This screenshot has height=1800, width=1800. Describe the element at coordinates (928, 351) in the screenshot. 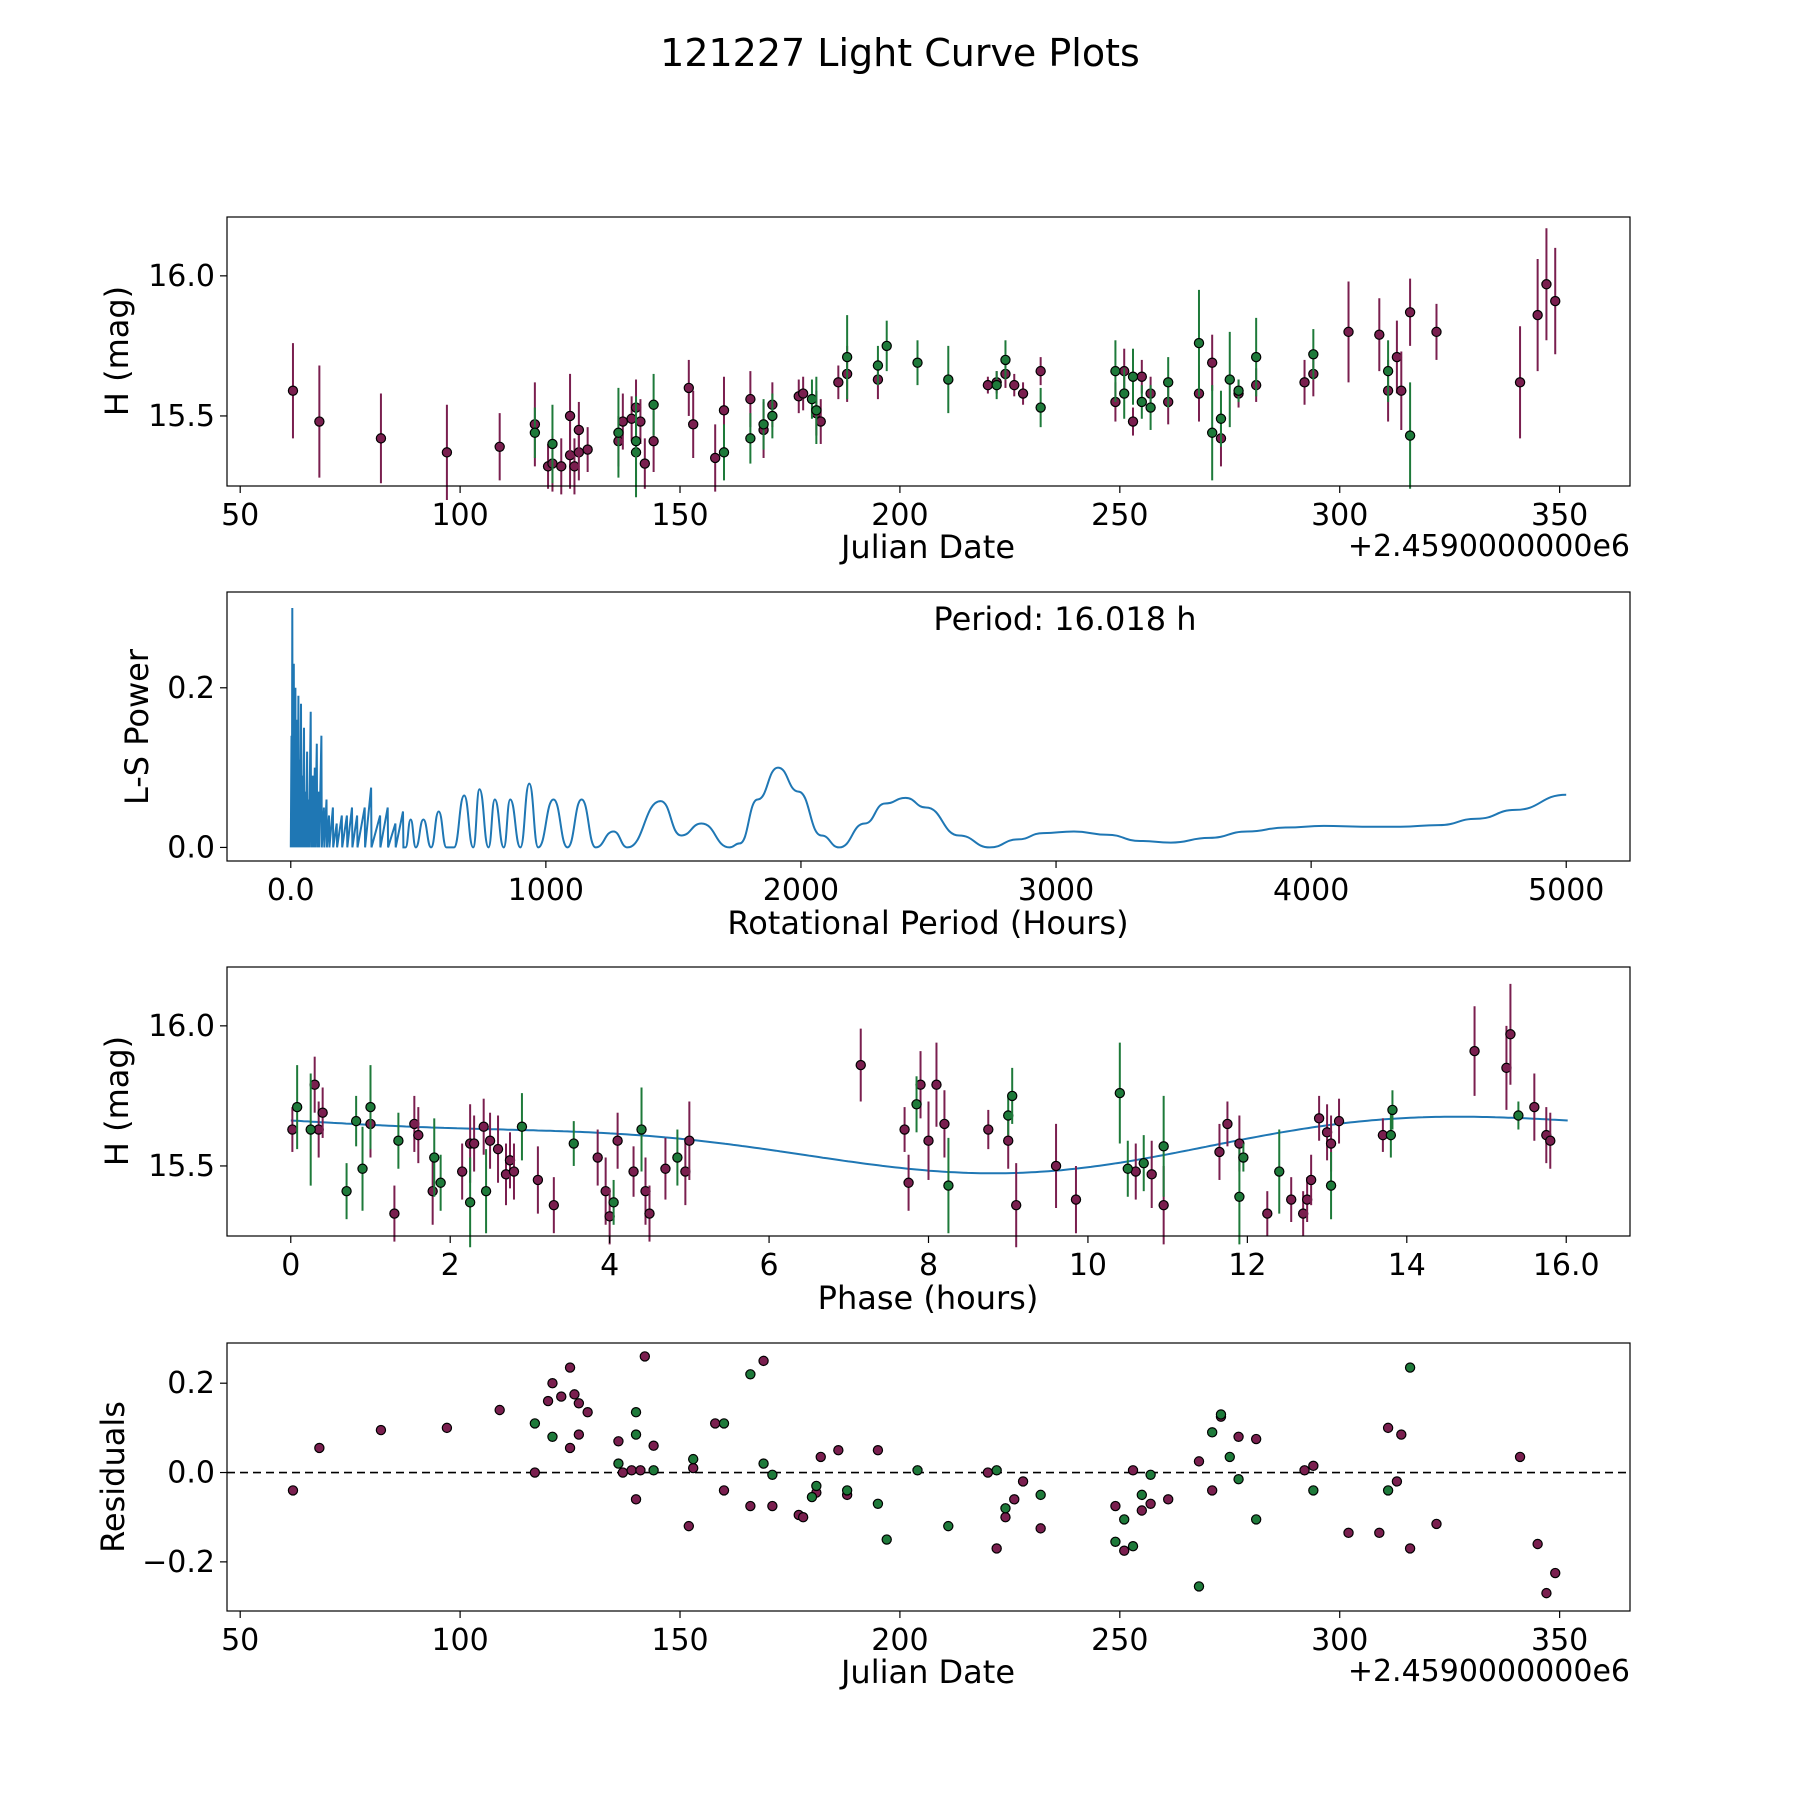

I see `lightcurve-axes-frame` at that location.